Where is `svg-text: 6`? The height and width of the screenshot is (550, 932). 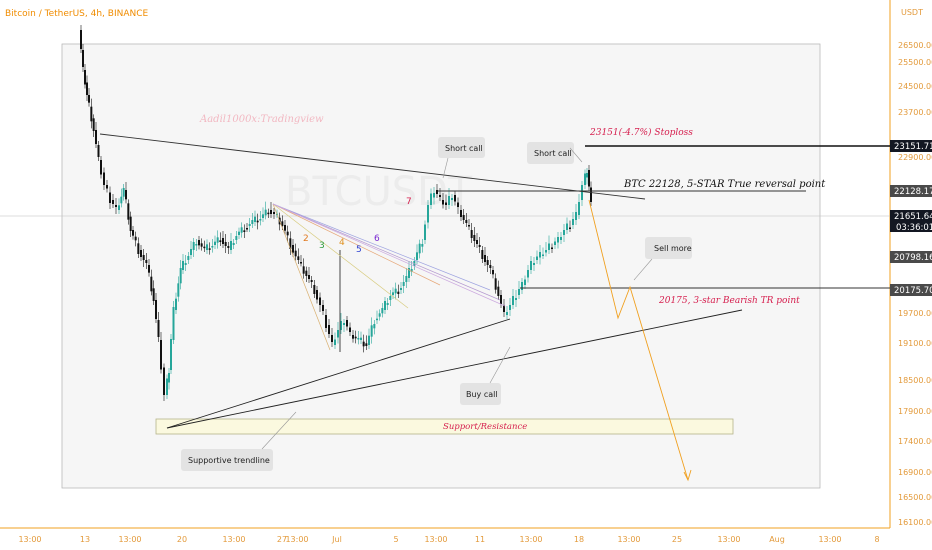
svg-text: 6 is located at coordinates (377, 239).